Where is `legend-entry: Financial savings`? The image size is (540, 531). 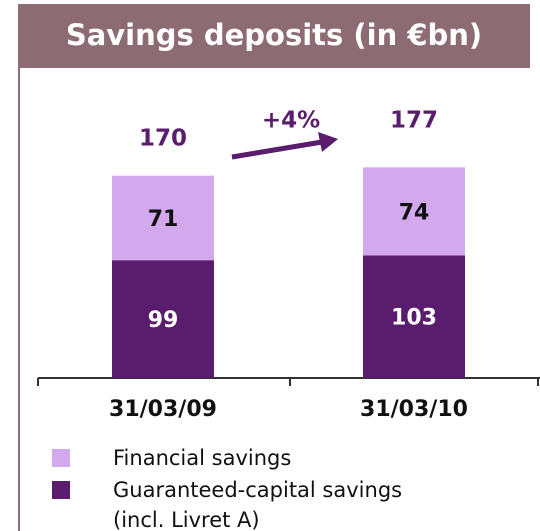
legend-entry: Financial savings is located at coordinates (202, 458).